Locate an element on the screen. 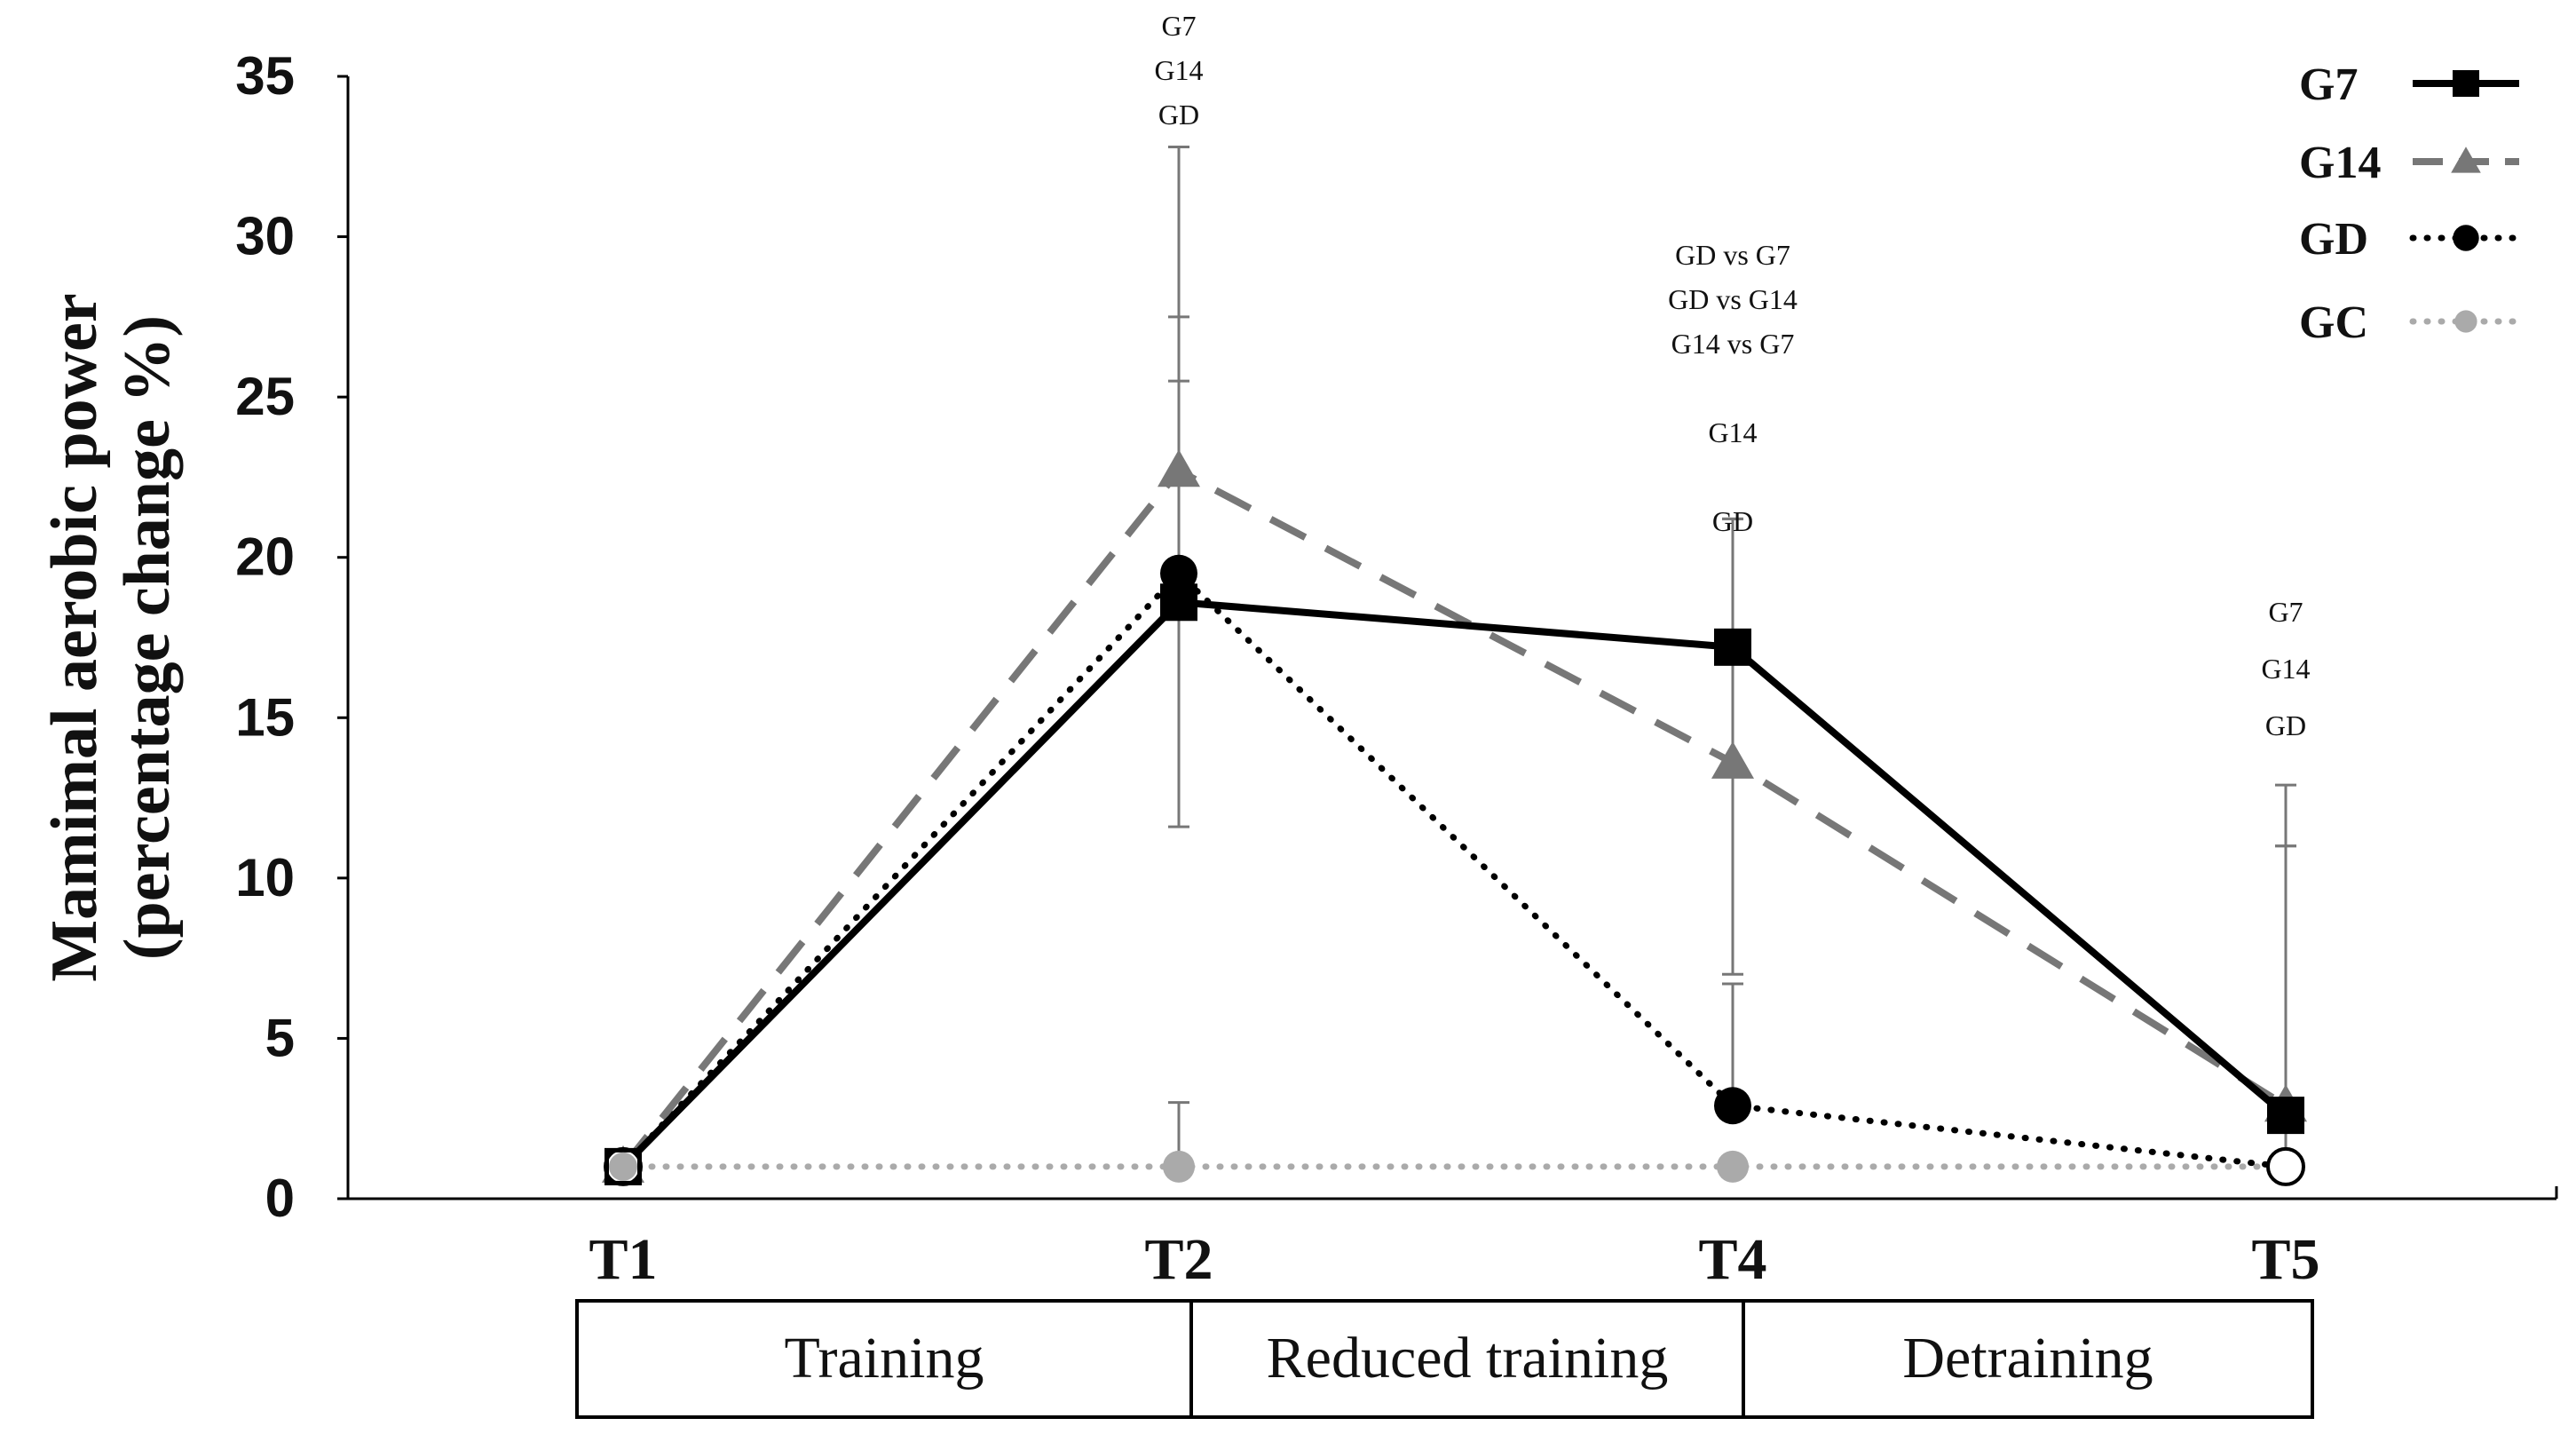 This screenshot has width=2576, height=1442. legend-marker-G14 is located at coordinates (2466, 160).